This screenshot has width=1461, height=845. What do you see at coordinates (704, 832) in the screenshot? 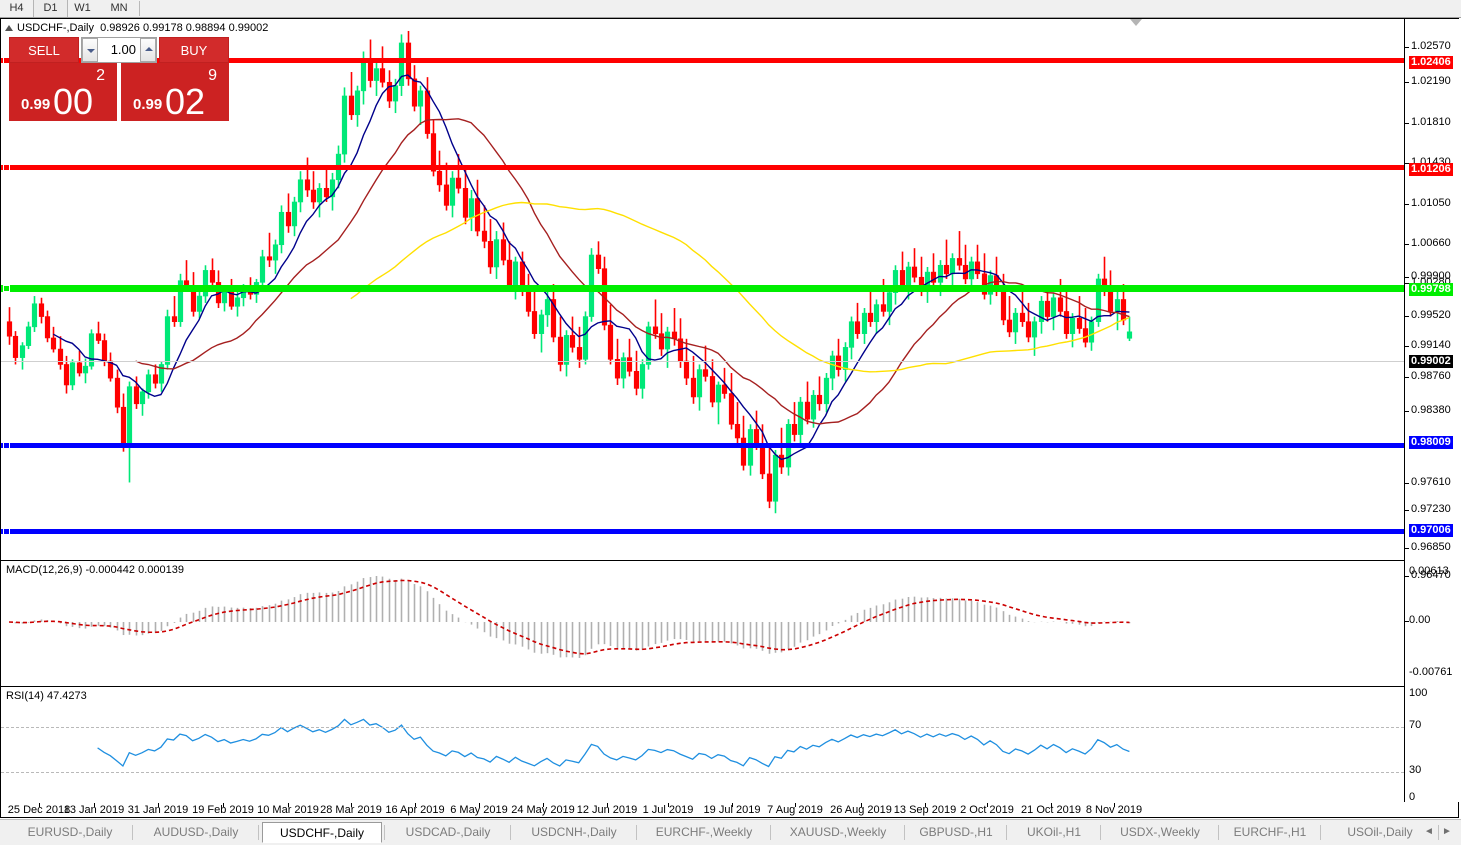
I see `chart-tab-eurchfweekly: EURCHF-,Weekly` at bounding box center [704, 832].